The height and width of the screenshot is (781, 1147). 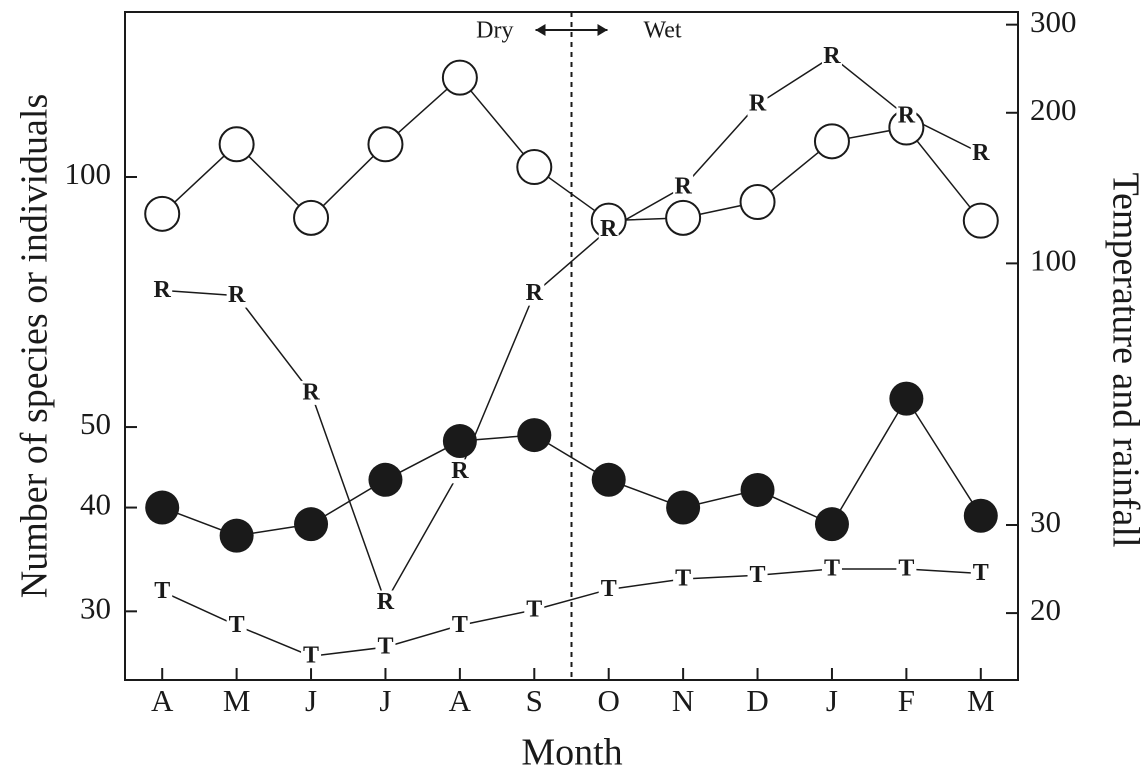 I want to click on x-tick-label: O, so click(x=609, y=700).